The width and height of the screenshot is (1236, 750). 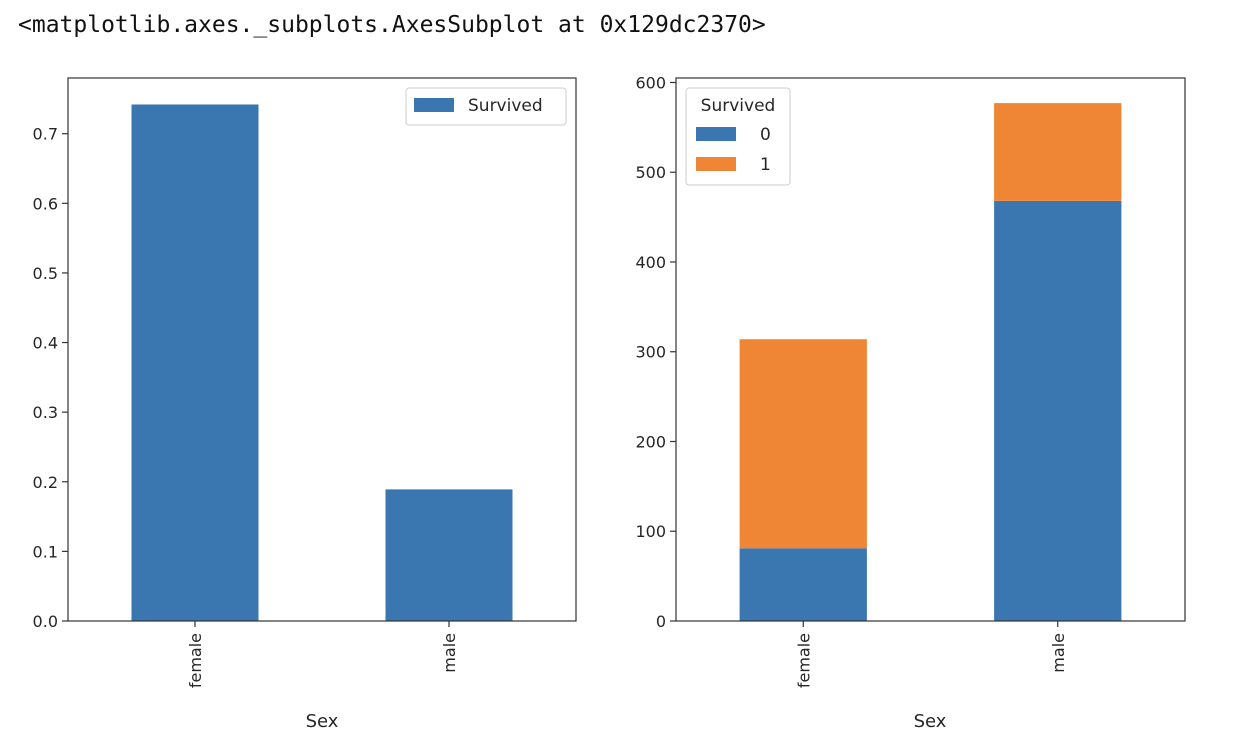 What do you see at coordinates (738, 106) in the screenshot?
I see `legend-title: Survived` at bounding box center [738, 106].